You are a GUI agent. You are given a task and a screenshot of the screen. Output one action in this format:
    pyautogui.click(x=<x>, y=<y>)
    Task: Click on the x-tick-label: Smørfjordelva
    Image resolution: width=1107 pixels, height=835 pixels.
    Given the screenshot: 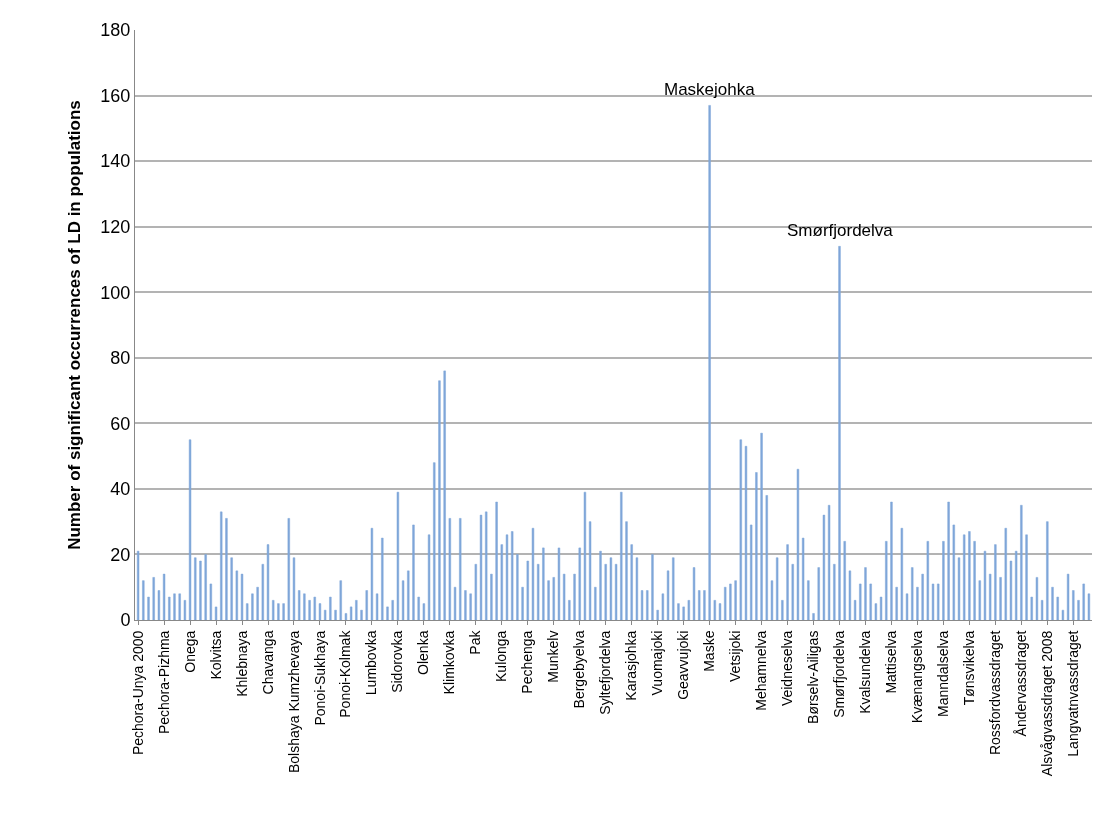 What is the action you would take?
    pyautogui.click(x=839, y=674)
    